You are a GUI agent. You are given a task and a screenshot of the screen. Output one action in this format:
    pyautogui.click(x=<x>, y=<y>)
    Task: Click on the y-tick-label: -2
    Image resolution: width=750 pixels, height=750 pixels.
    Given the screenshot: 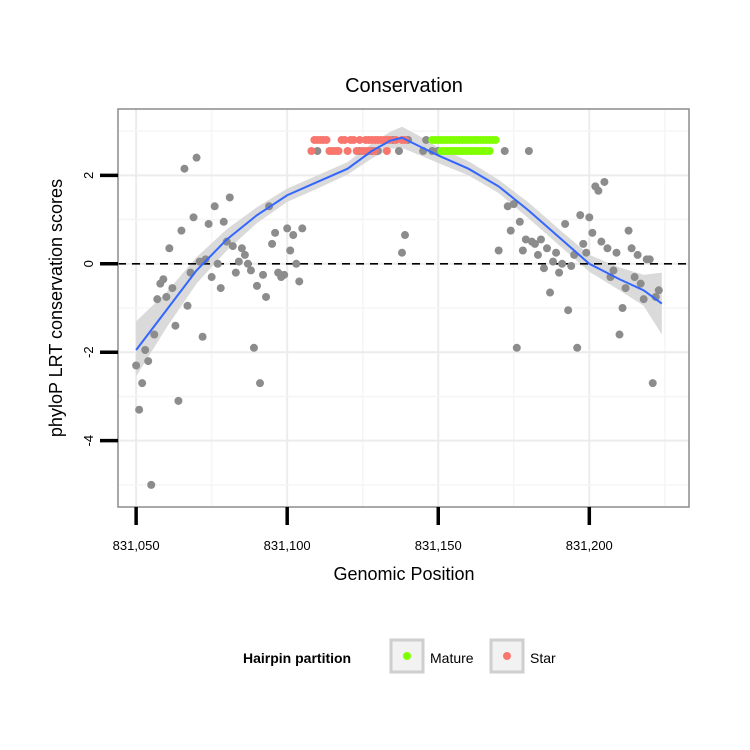 What is the action you would take?
    pyautogui.click(x=88, y=352)
    